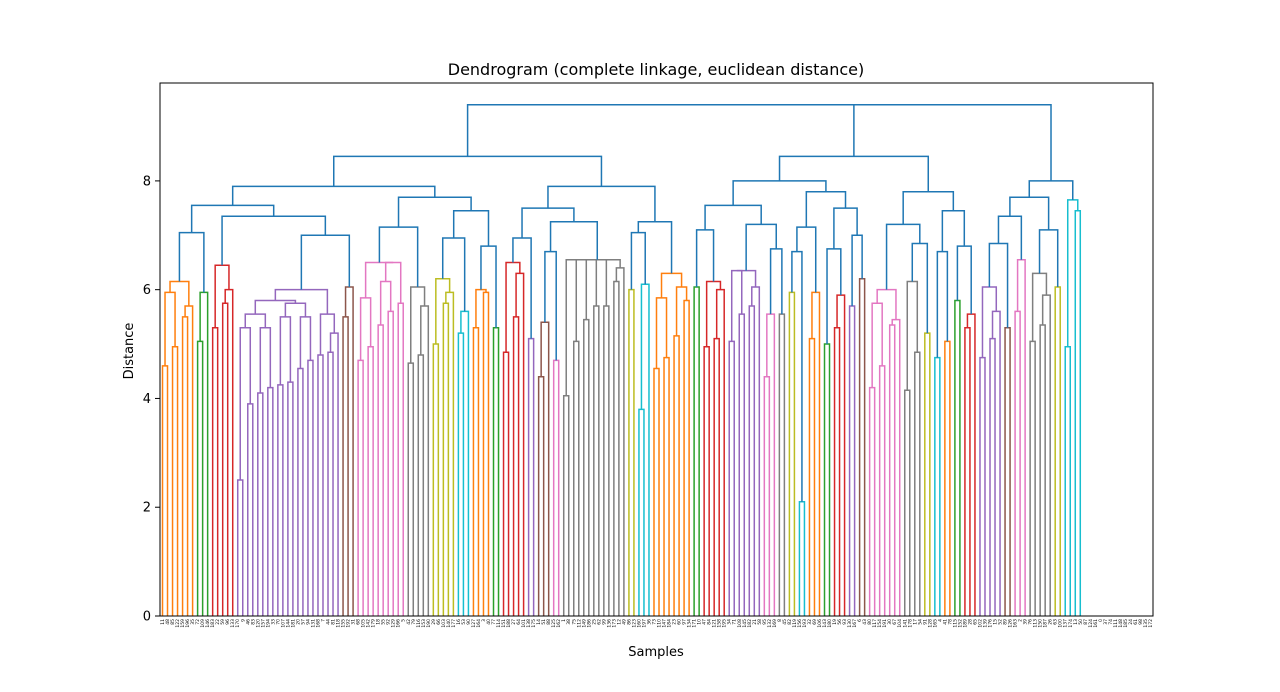  Describe the element at coordinates (675, 622) in the screenshot. I see `leaf-label-102: 23` at that location.